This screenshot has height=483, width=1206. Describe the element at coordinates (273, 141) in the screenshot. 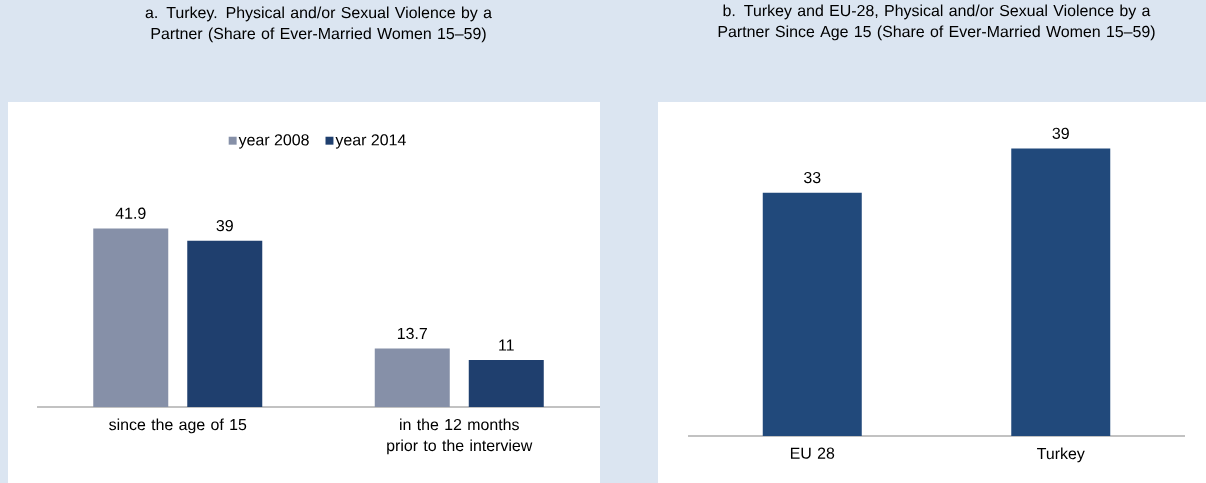

I see `legend-label: year 2008` at that location.